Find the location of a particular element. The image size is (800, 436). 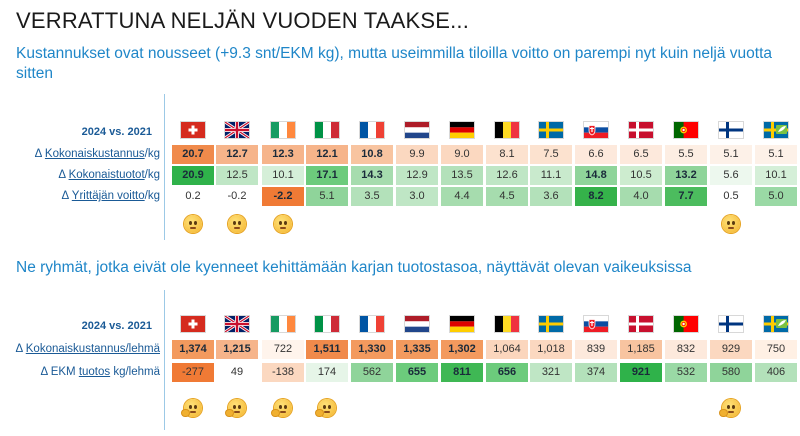

value-cell: 3.6 is located at coordinates (551, 196).